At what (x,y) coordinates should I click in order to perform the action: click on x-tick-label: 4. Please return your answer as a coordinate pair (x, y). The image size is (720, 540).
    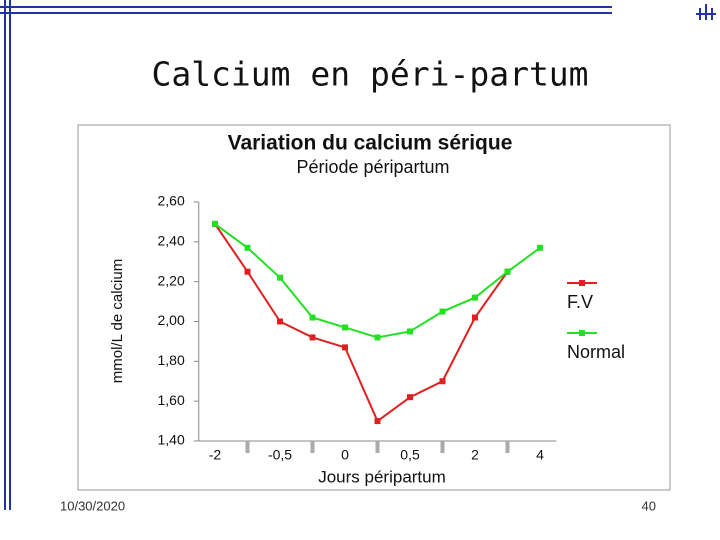
    Looking at the image, I should click on (540, 455).